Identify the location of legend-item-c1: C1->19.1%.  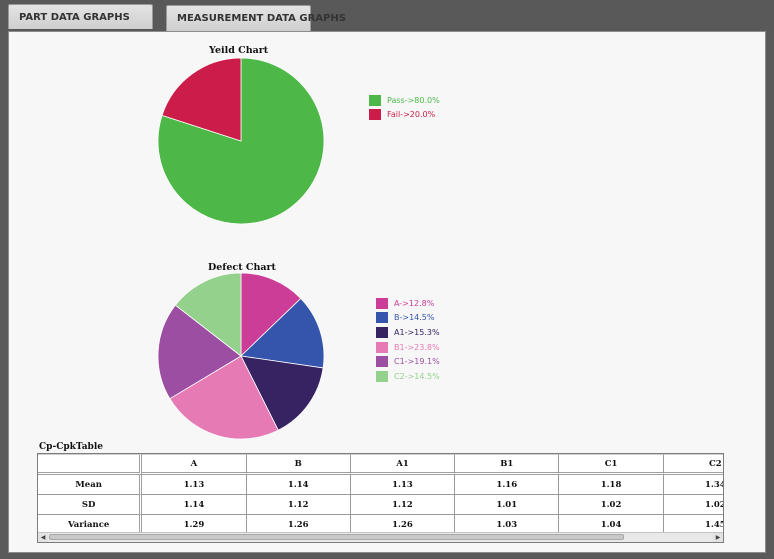
(408, 361).